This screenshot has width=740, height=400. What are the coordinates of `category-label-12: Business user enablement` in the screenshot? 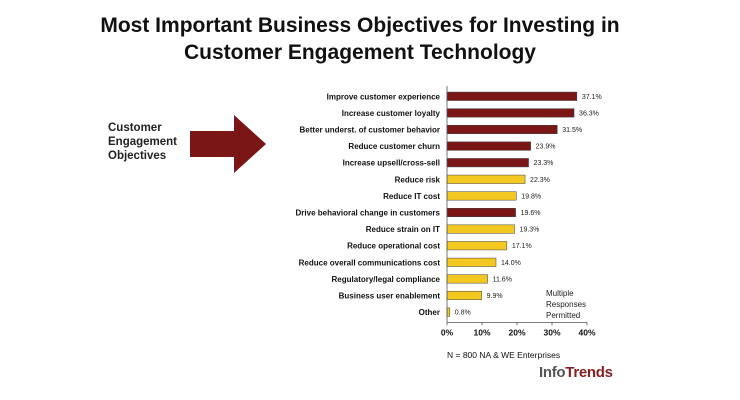 It's located at (390, 296).